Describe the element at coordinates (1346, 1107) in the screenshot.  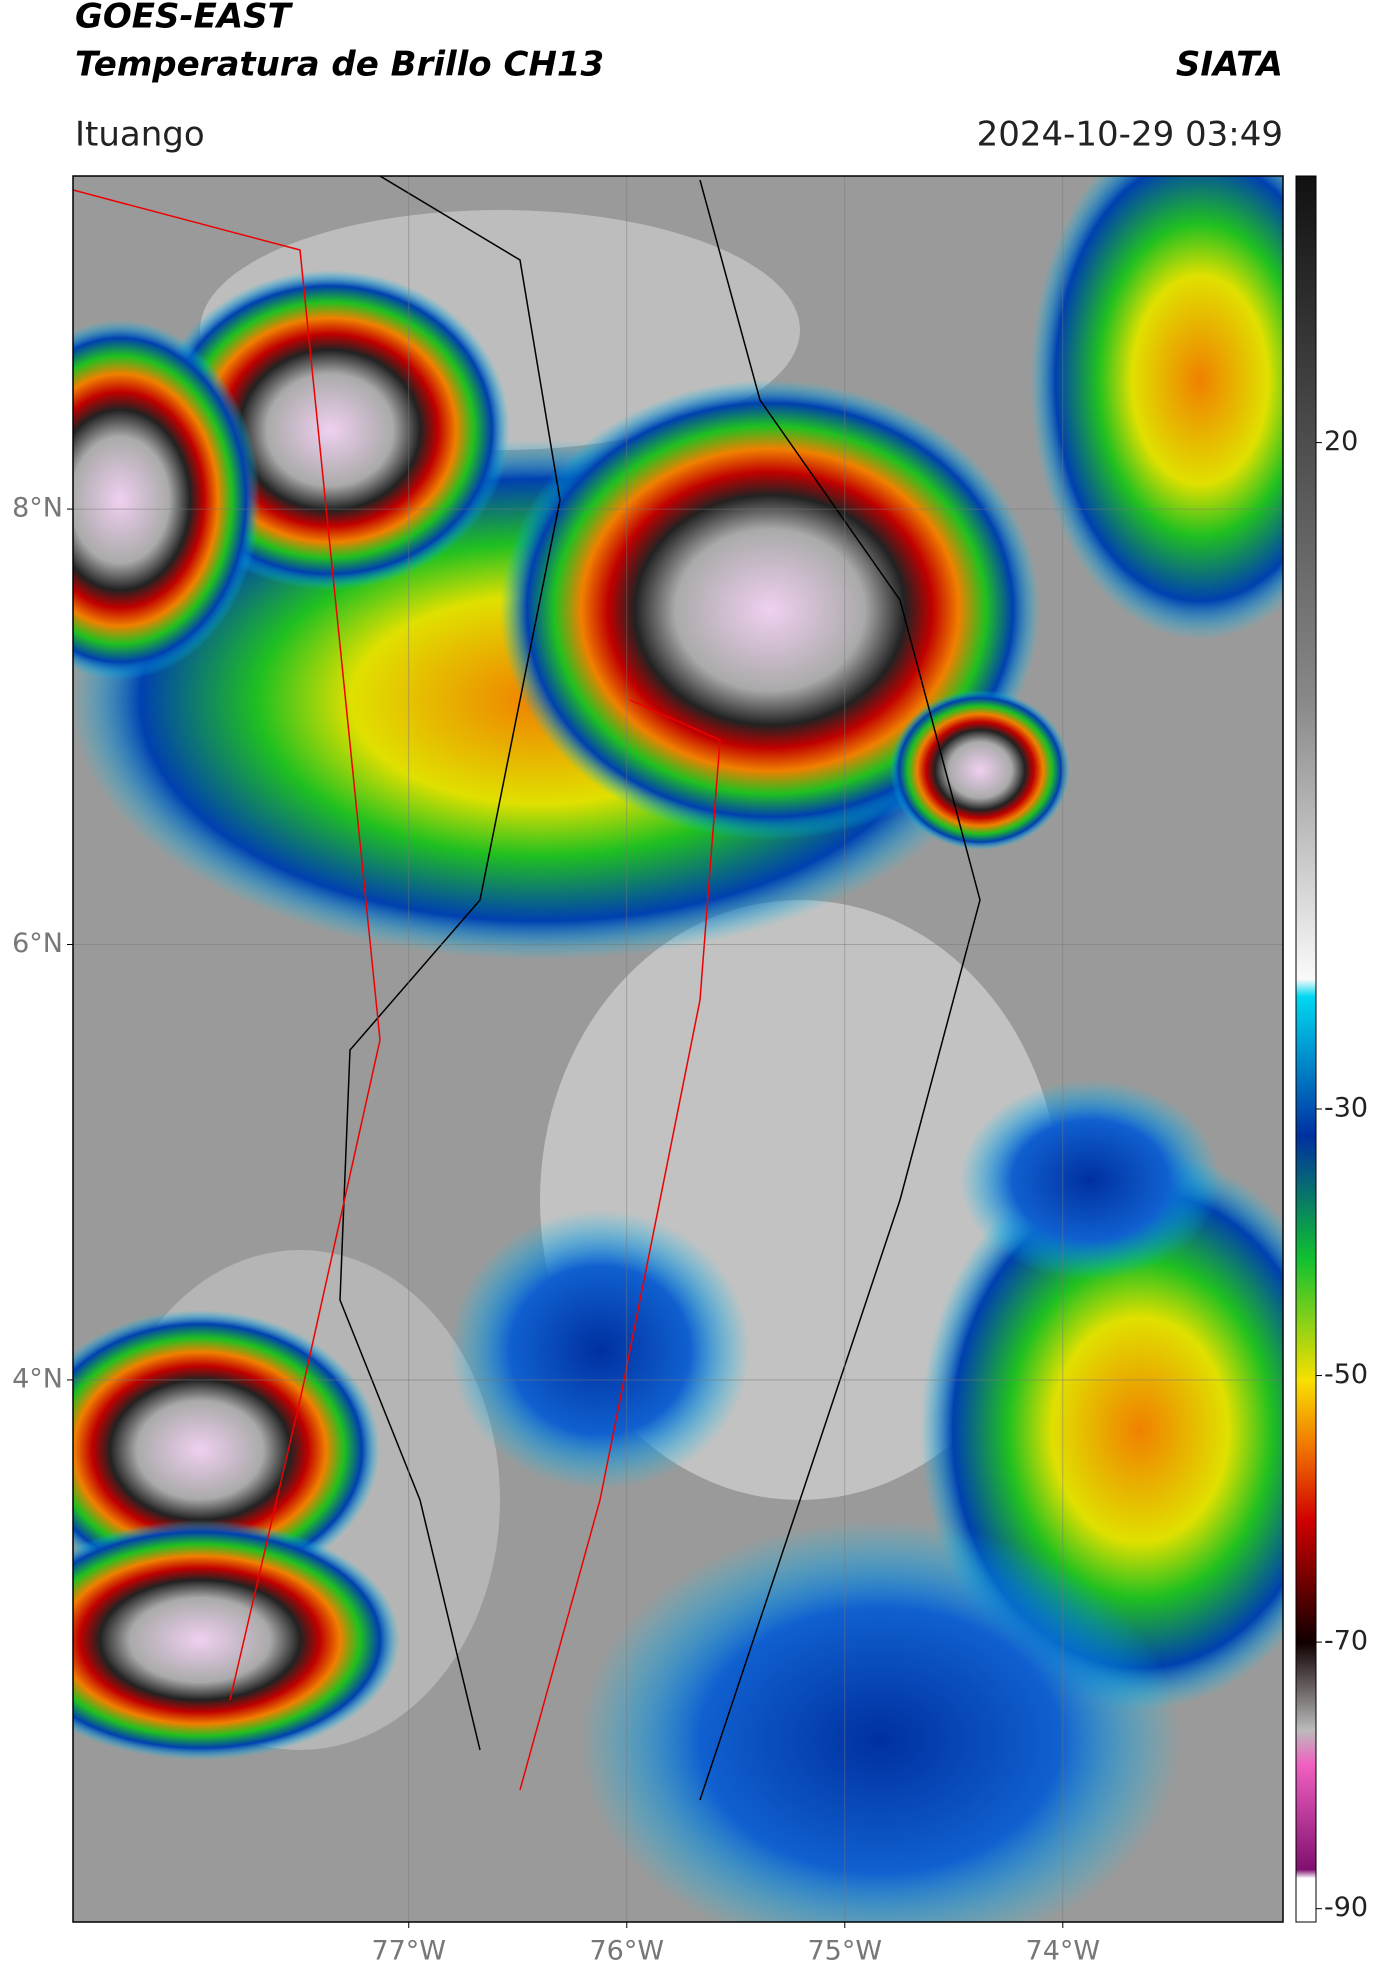
I see `colorbar-tick-label: -30` at that location.